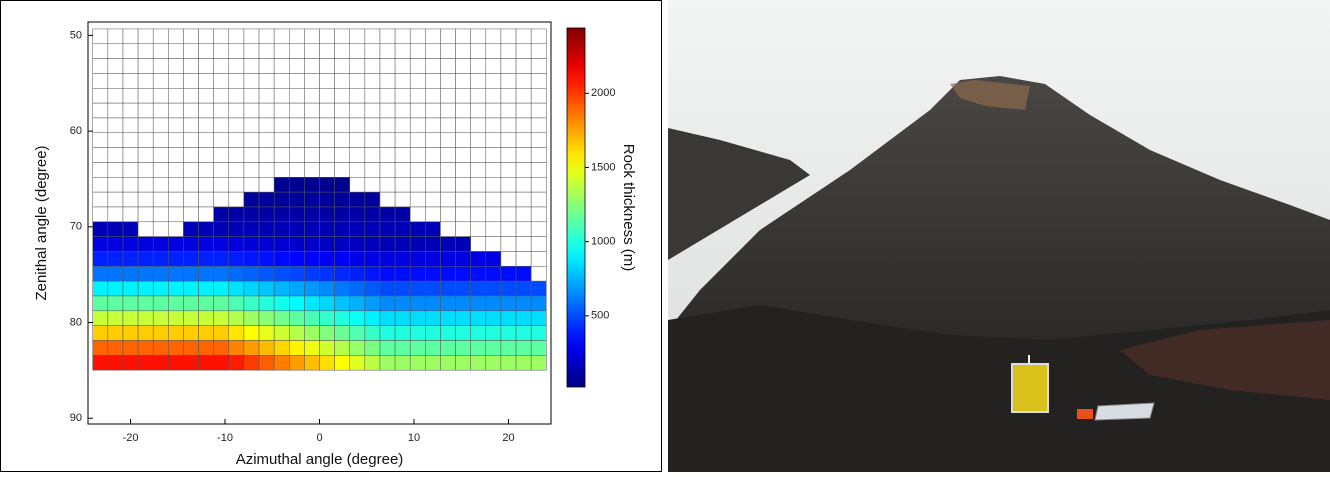 The width and height of the screenshot is (1330, 477). Describe the element at coordinates (628, 208) in the screenshot. I see `colorbar-label: Rock thickness (m)` at that location.